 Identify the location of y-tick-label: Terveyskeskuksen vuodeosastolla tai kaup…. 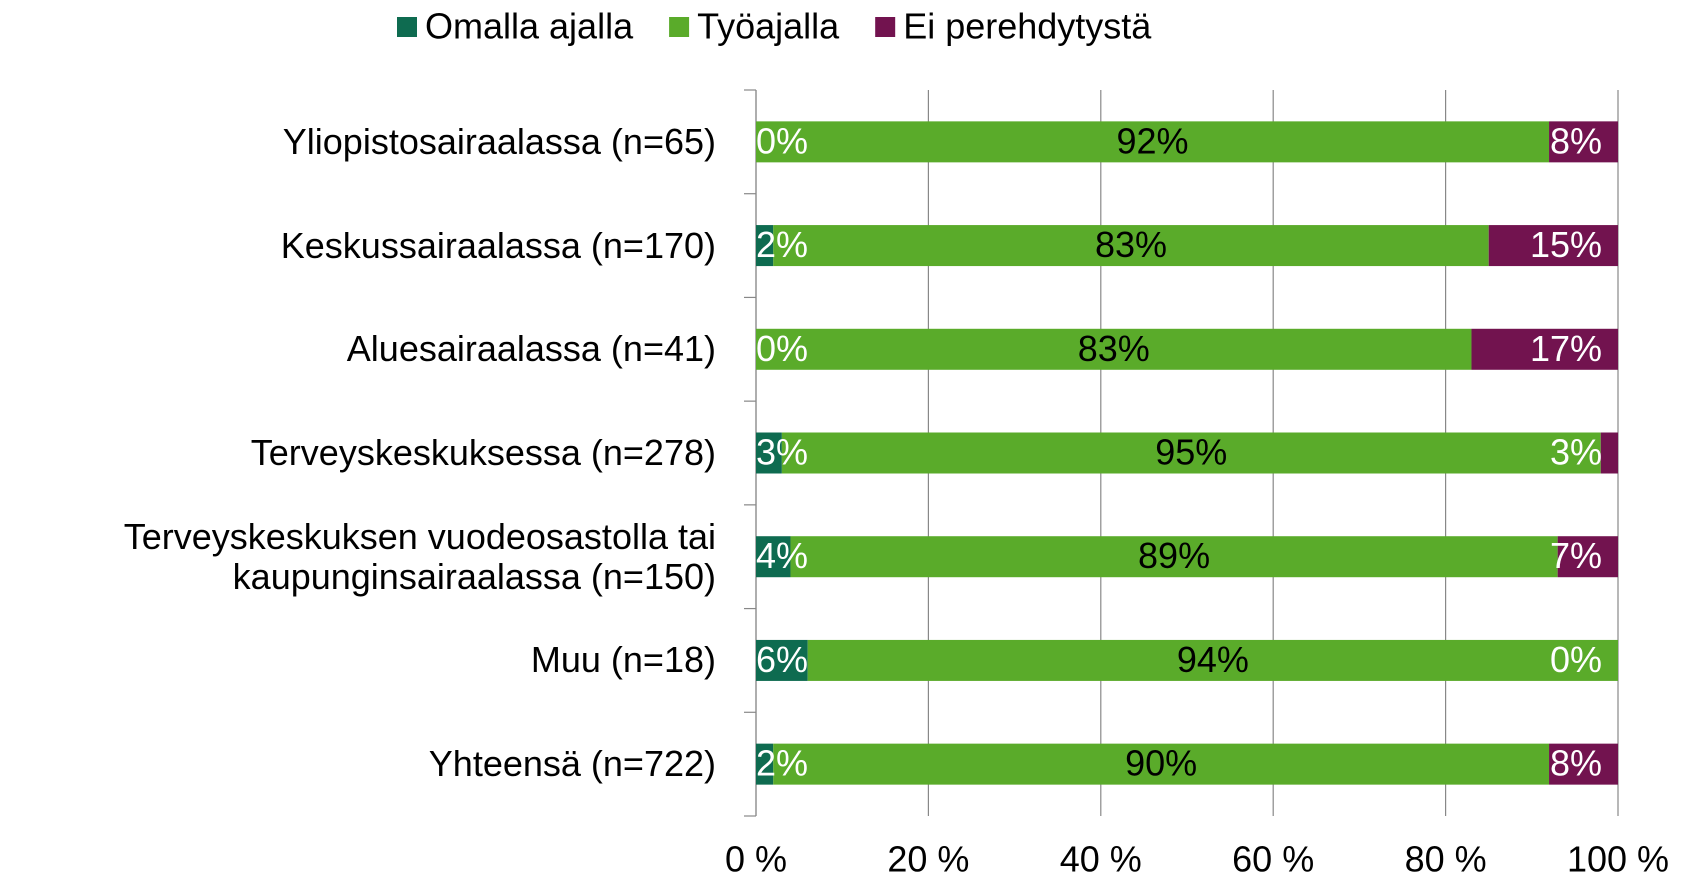
(419, 556).